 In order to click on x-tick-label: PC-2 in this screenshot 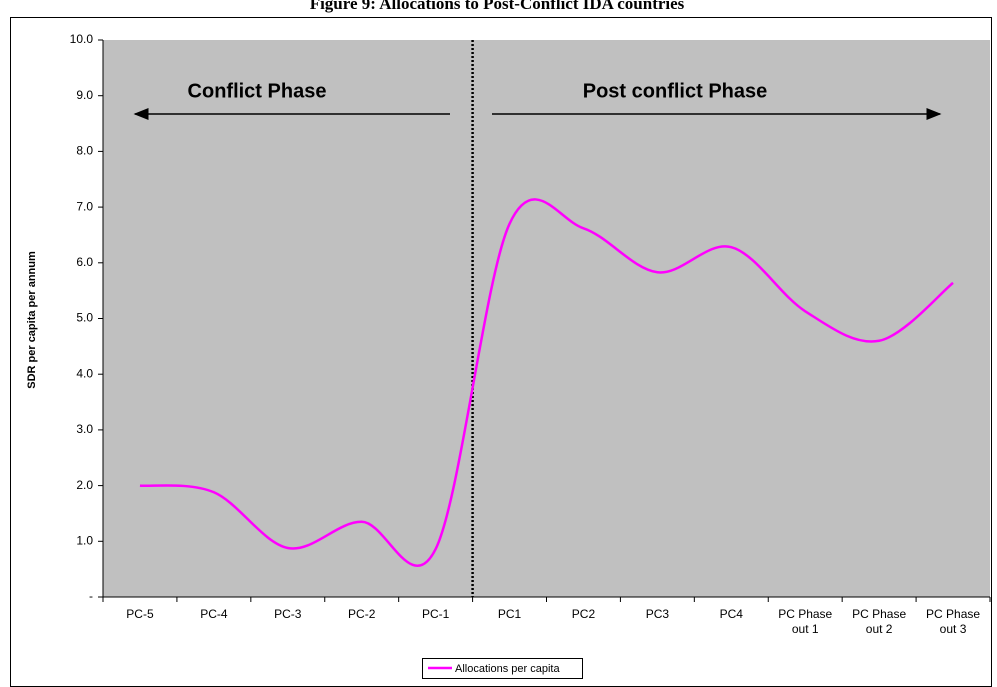, I will do `click(362, 614)`.